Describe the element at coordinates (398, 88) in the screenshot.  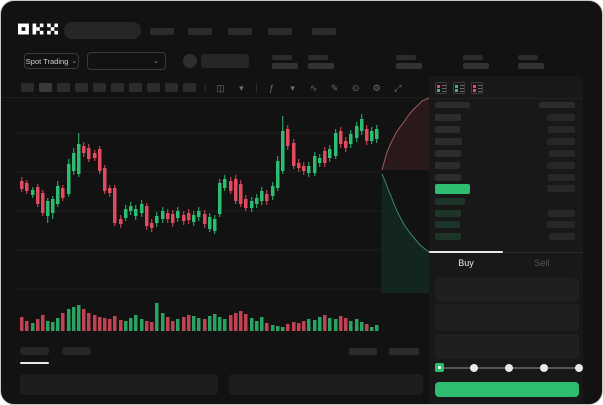
I see `fullscreen-icon: ⤢` at that location.